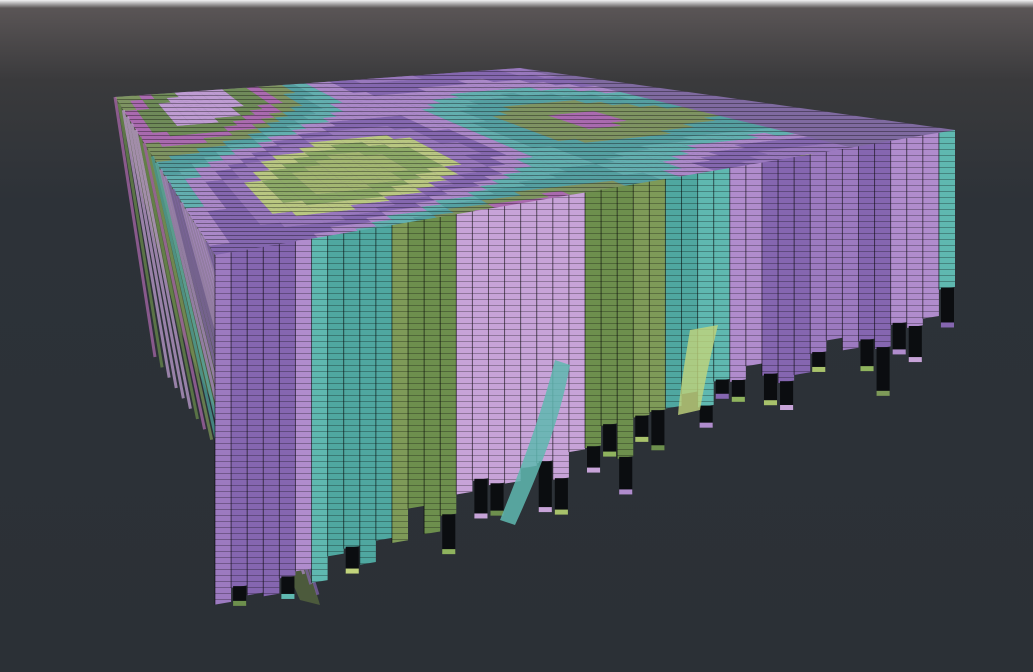  I want to click on mineral-vein, so click(535, 442).